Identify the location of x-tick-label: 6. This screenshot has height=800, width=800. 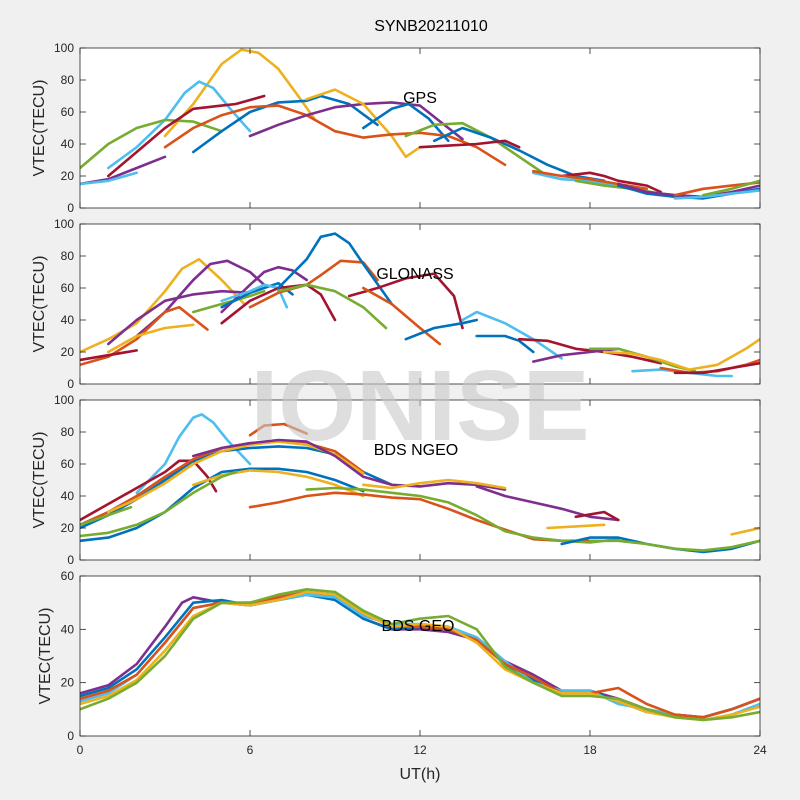
(250, 750).